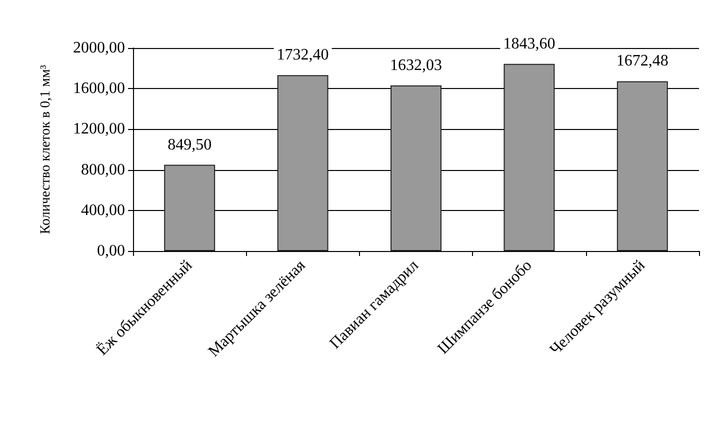  I want to click on y-tick-label: 1200,00, so click(99, 129).